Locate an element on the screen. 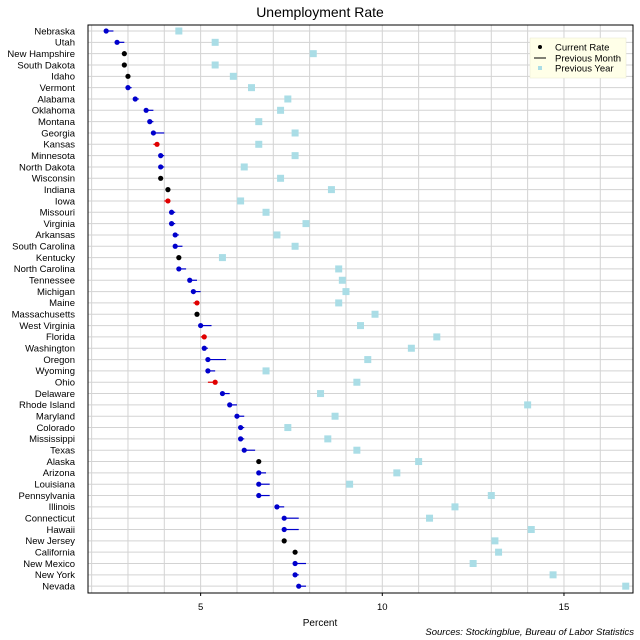  current-rate-marker-wisconsin is located at coordinates (161, 178).